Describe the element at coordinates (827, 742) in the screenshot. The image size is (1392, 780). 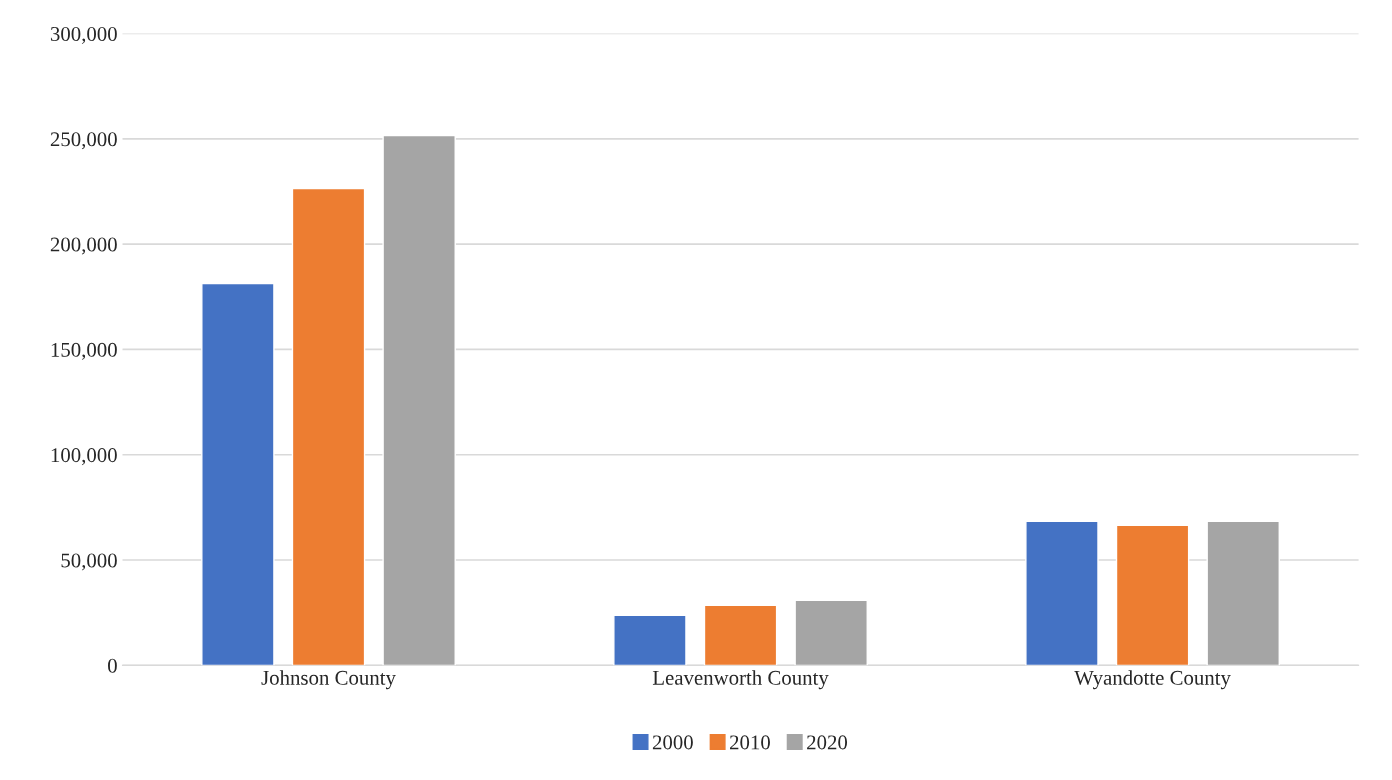
I see `legend-label: 2020` at that location.